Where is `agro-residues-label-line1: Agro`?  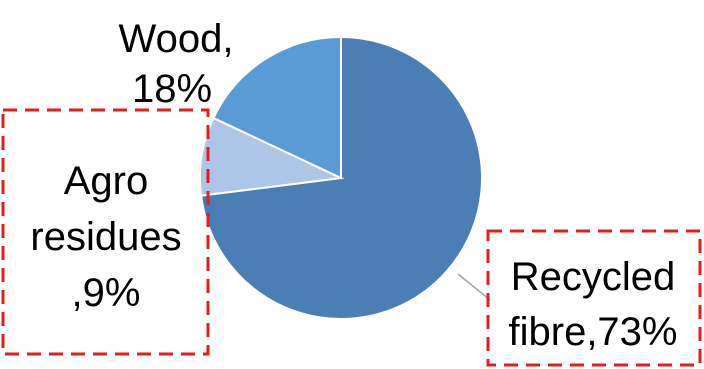
agro-residues-label-line1: Agro is located at coordinates (106, 181).